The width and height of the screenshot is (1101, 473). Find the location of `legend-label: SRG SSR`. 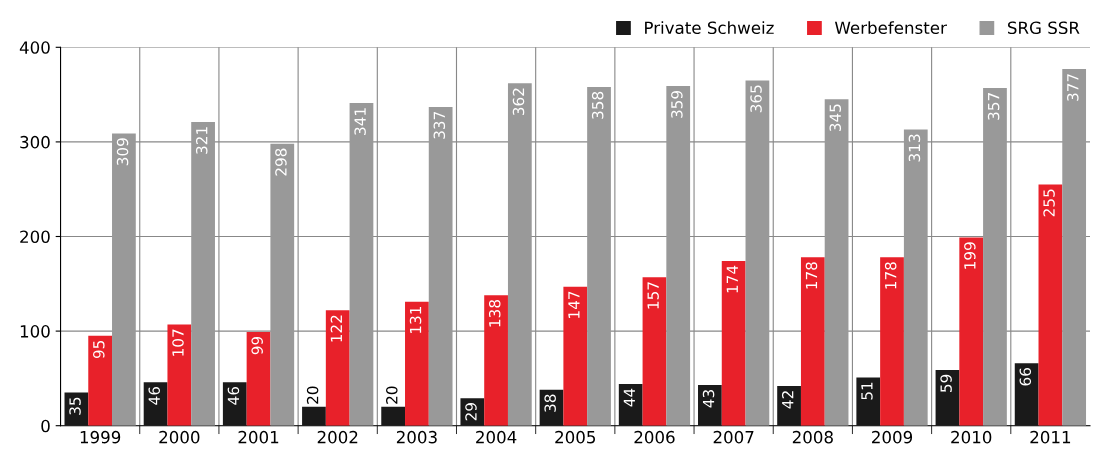

legend-label: SRG SSR is located at coordinates (1043, 28).